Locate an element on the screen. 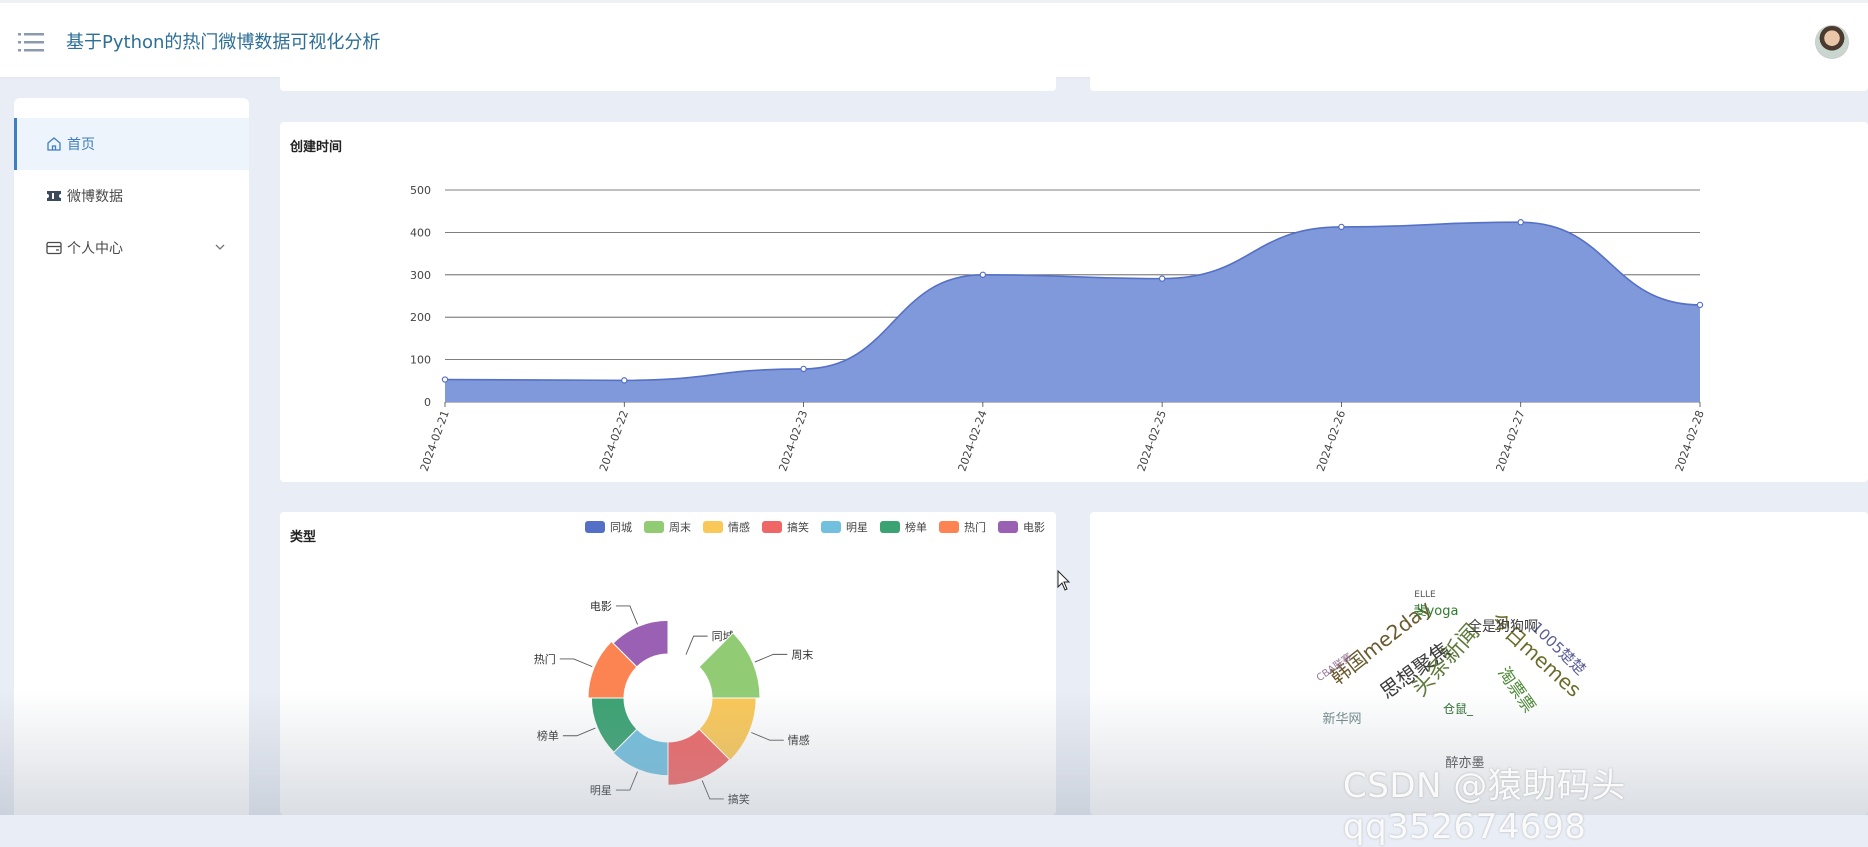  x-tick-label: 2024-02-21 is located at coordinates (435, 441).